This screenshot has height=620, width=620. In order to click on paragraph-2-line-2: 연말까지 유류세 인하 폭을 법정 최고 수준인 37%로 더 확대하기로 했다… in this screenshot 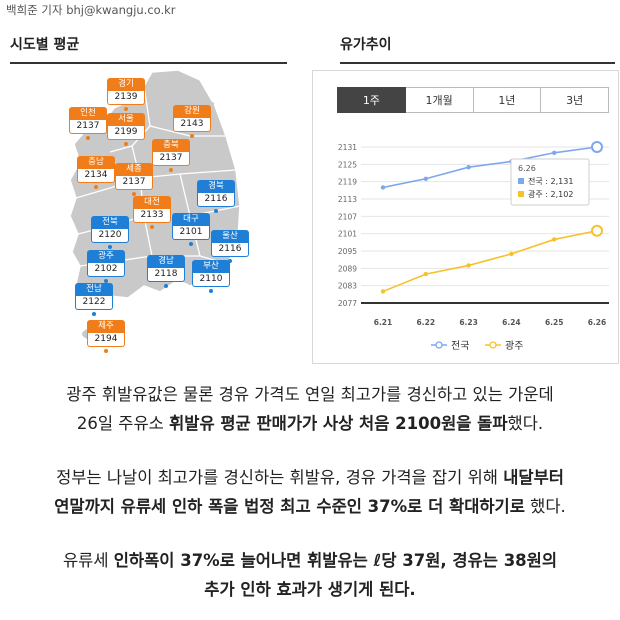, I will do `click(310, 506)`.